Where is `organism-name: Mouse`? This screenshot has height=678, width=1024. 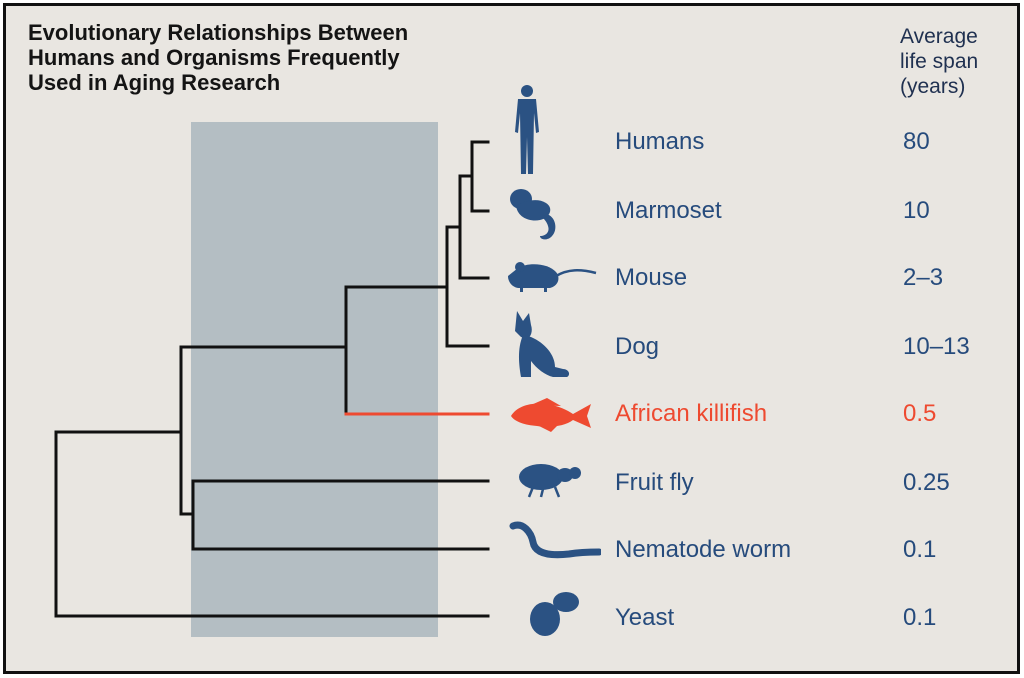
organism-name: Mouse is located at coordinates (651, 277).